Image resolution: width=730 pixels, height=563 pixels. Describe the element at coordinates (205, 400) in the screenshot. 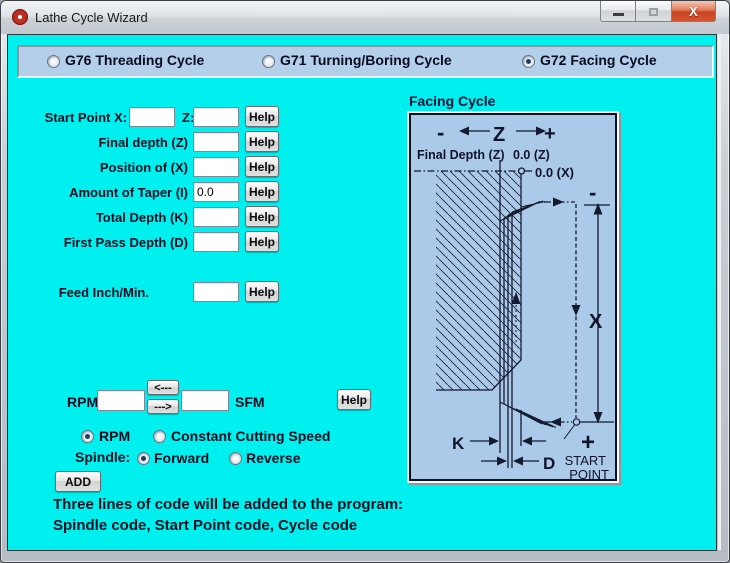

I see `sfm-input` at that location.